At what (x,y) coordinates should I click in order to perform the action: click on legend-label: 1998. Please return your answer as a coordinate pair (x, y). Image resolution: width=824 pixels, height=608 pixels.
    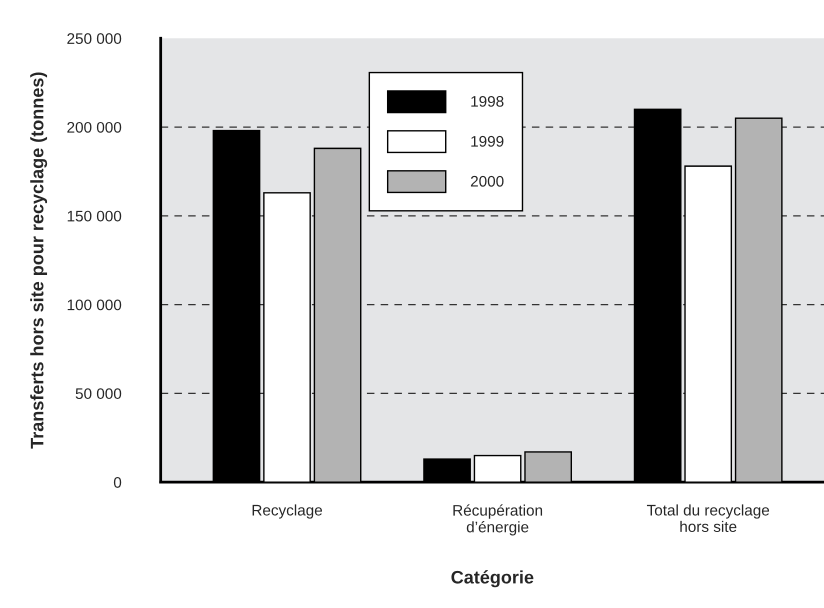
    Looking at the image, I should click on (487, 101).